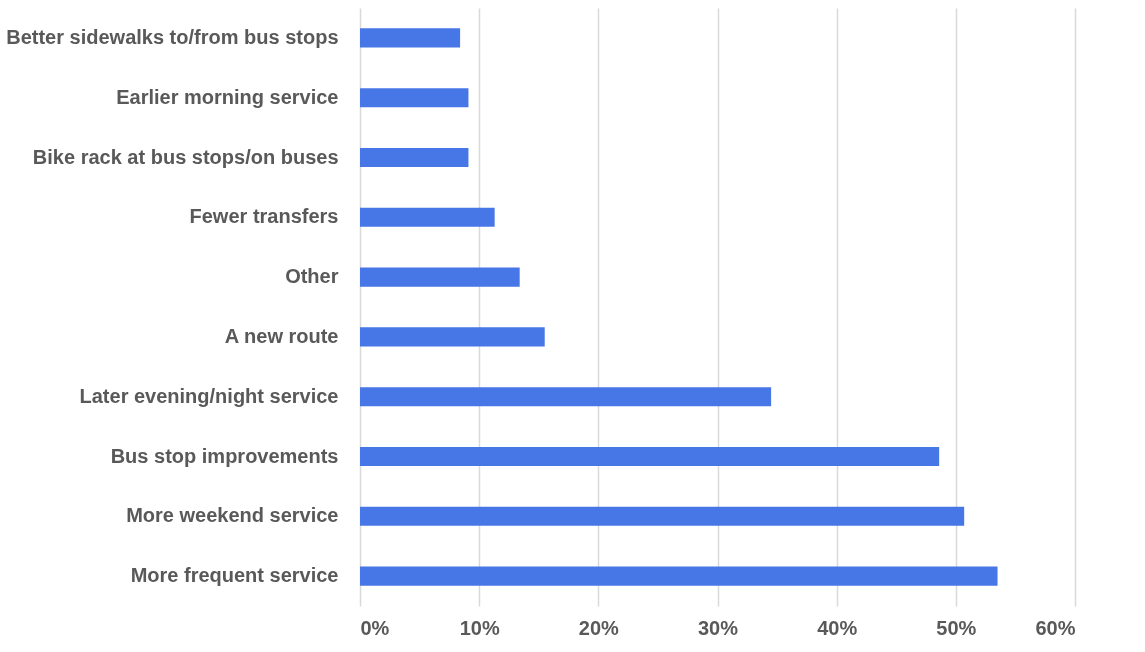 This screenshot has height=652, width=1145. I want to click on x-tick-label: 50%, so click(956, 627).